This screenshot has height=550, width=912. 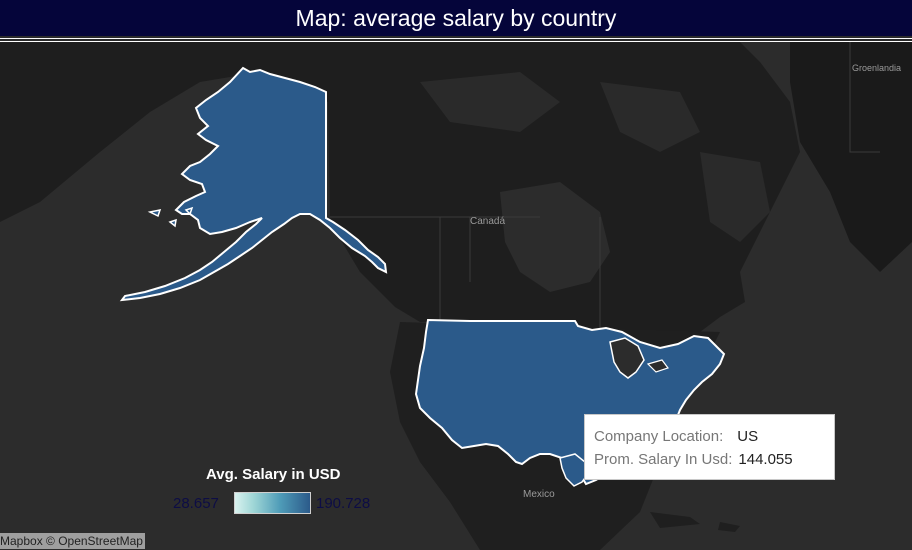 What do you see at coordinates (170, 217) in the screenshot?
I see `alaska-islands` at bounding box center [170, 217].